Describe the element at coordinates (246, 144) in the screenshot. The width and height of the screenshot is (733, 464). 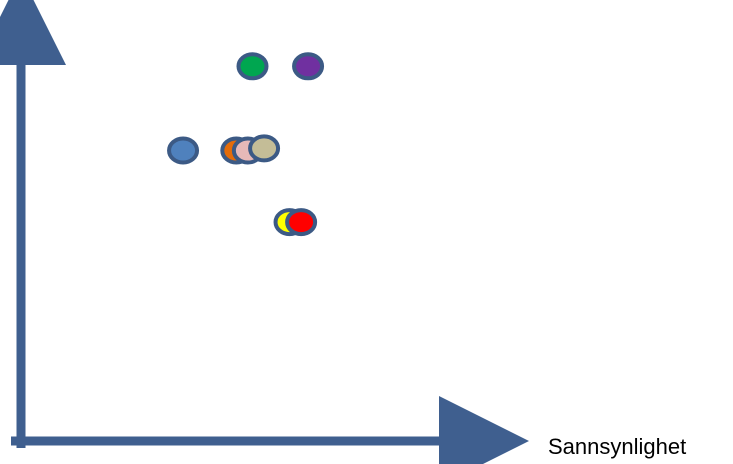
I see `points-layer` at that location.